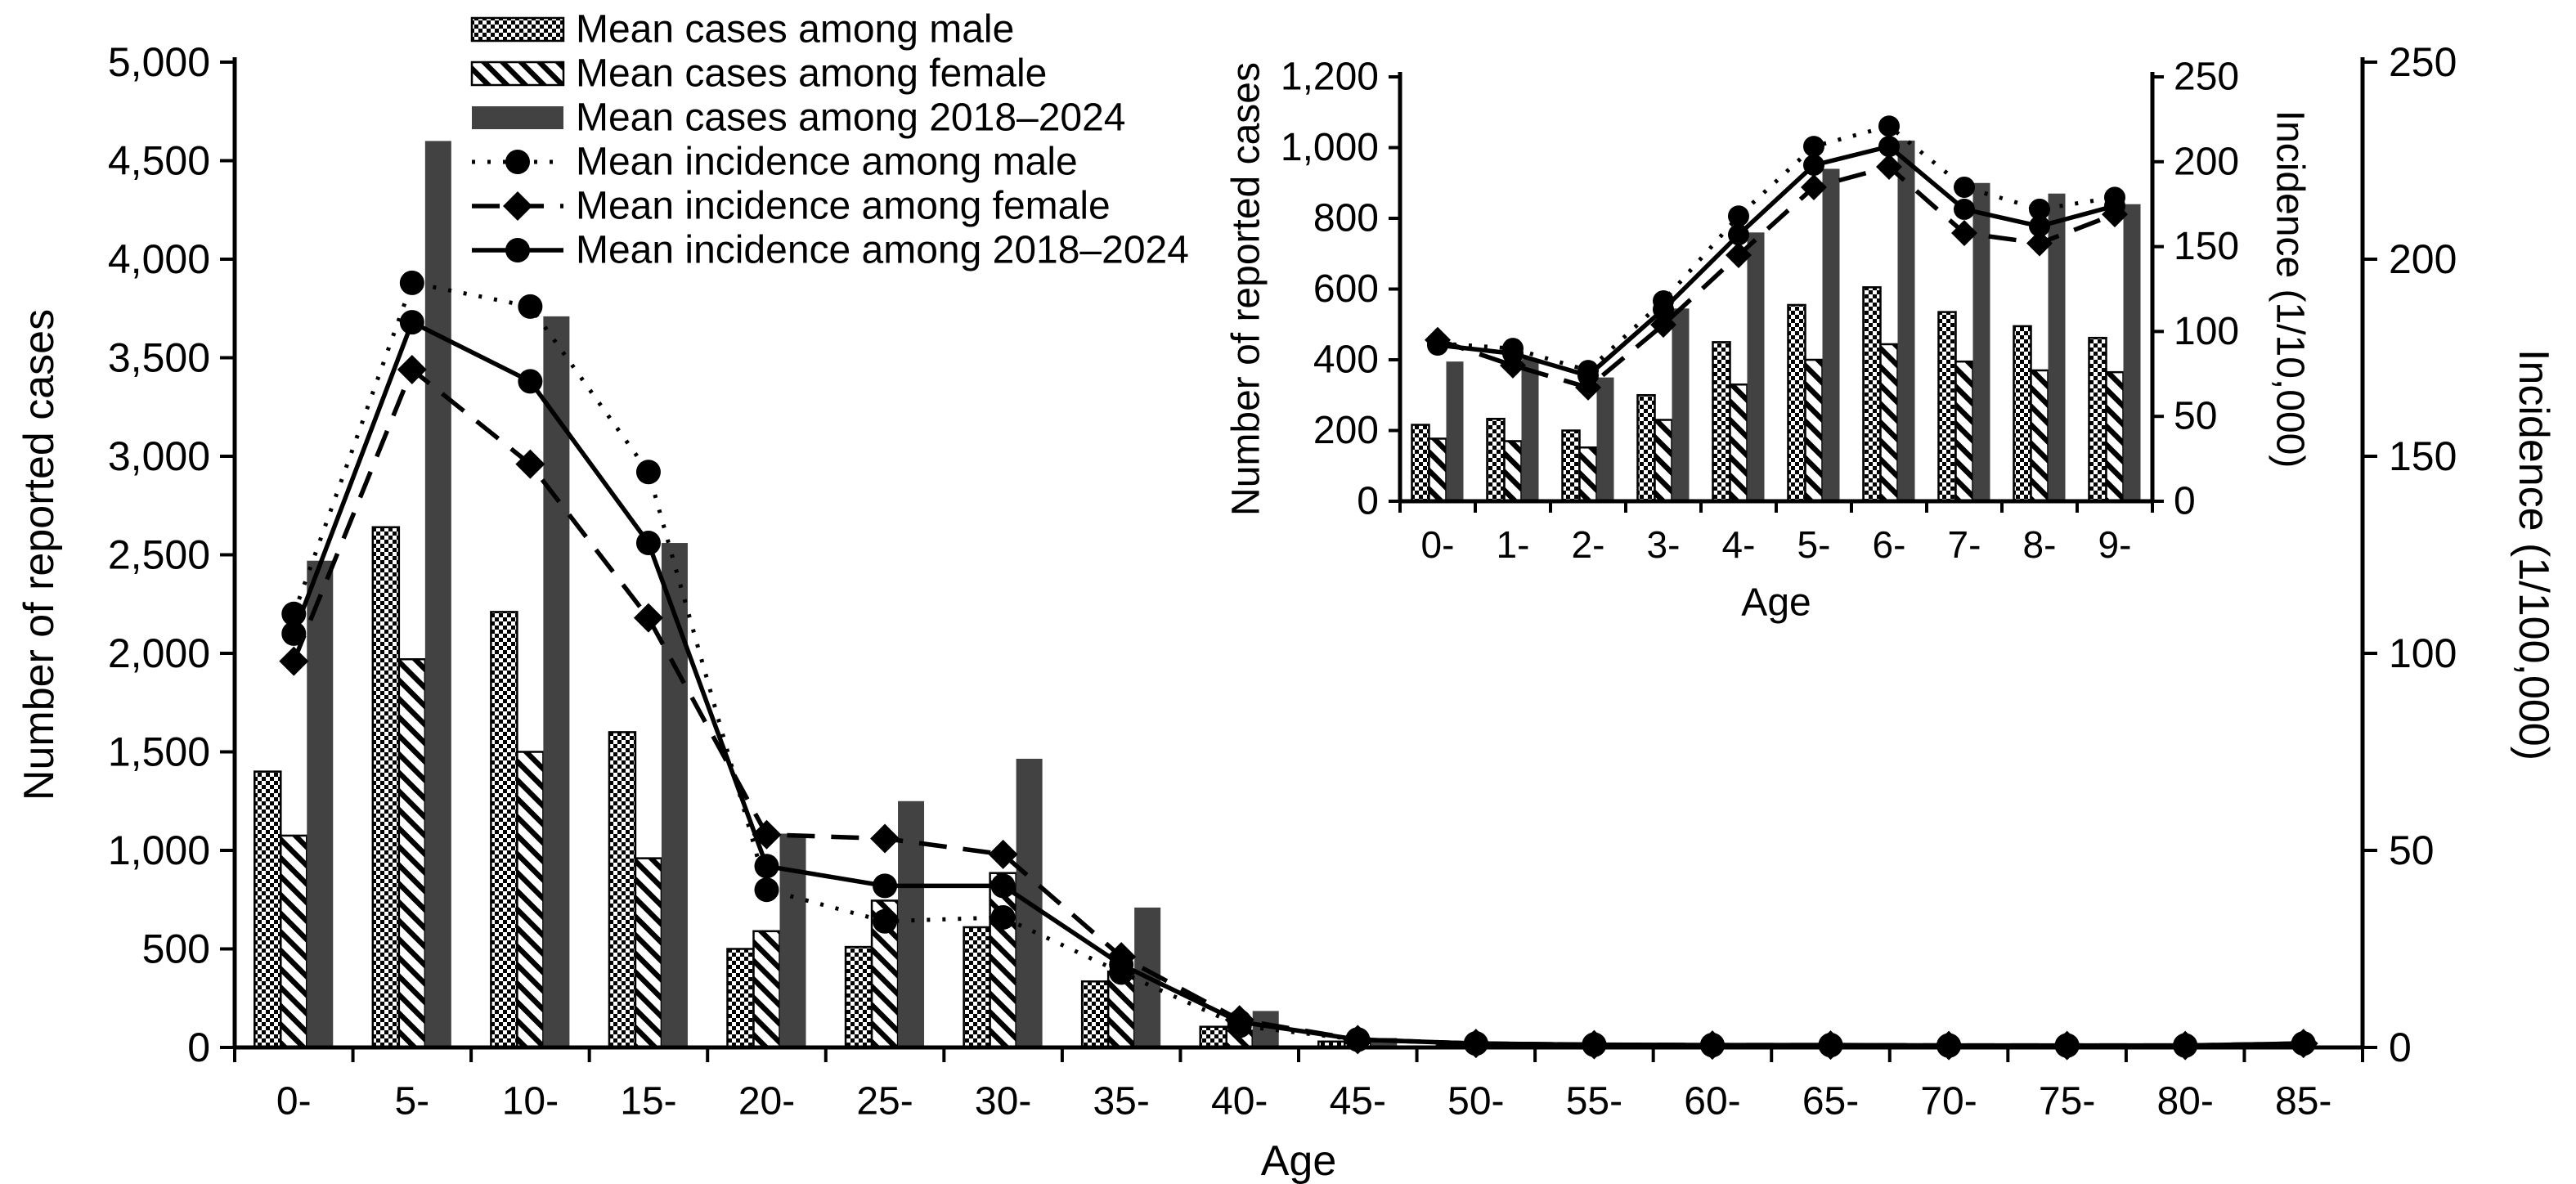 This screenshot has height=1184, width=2576. What do you see at coordinates (159, 358) in the screenshot?
I see `main-left-tick-label: 3,500` at bounding box center [159, 358].